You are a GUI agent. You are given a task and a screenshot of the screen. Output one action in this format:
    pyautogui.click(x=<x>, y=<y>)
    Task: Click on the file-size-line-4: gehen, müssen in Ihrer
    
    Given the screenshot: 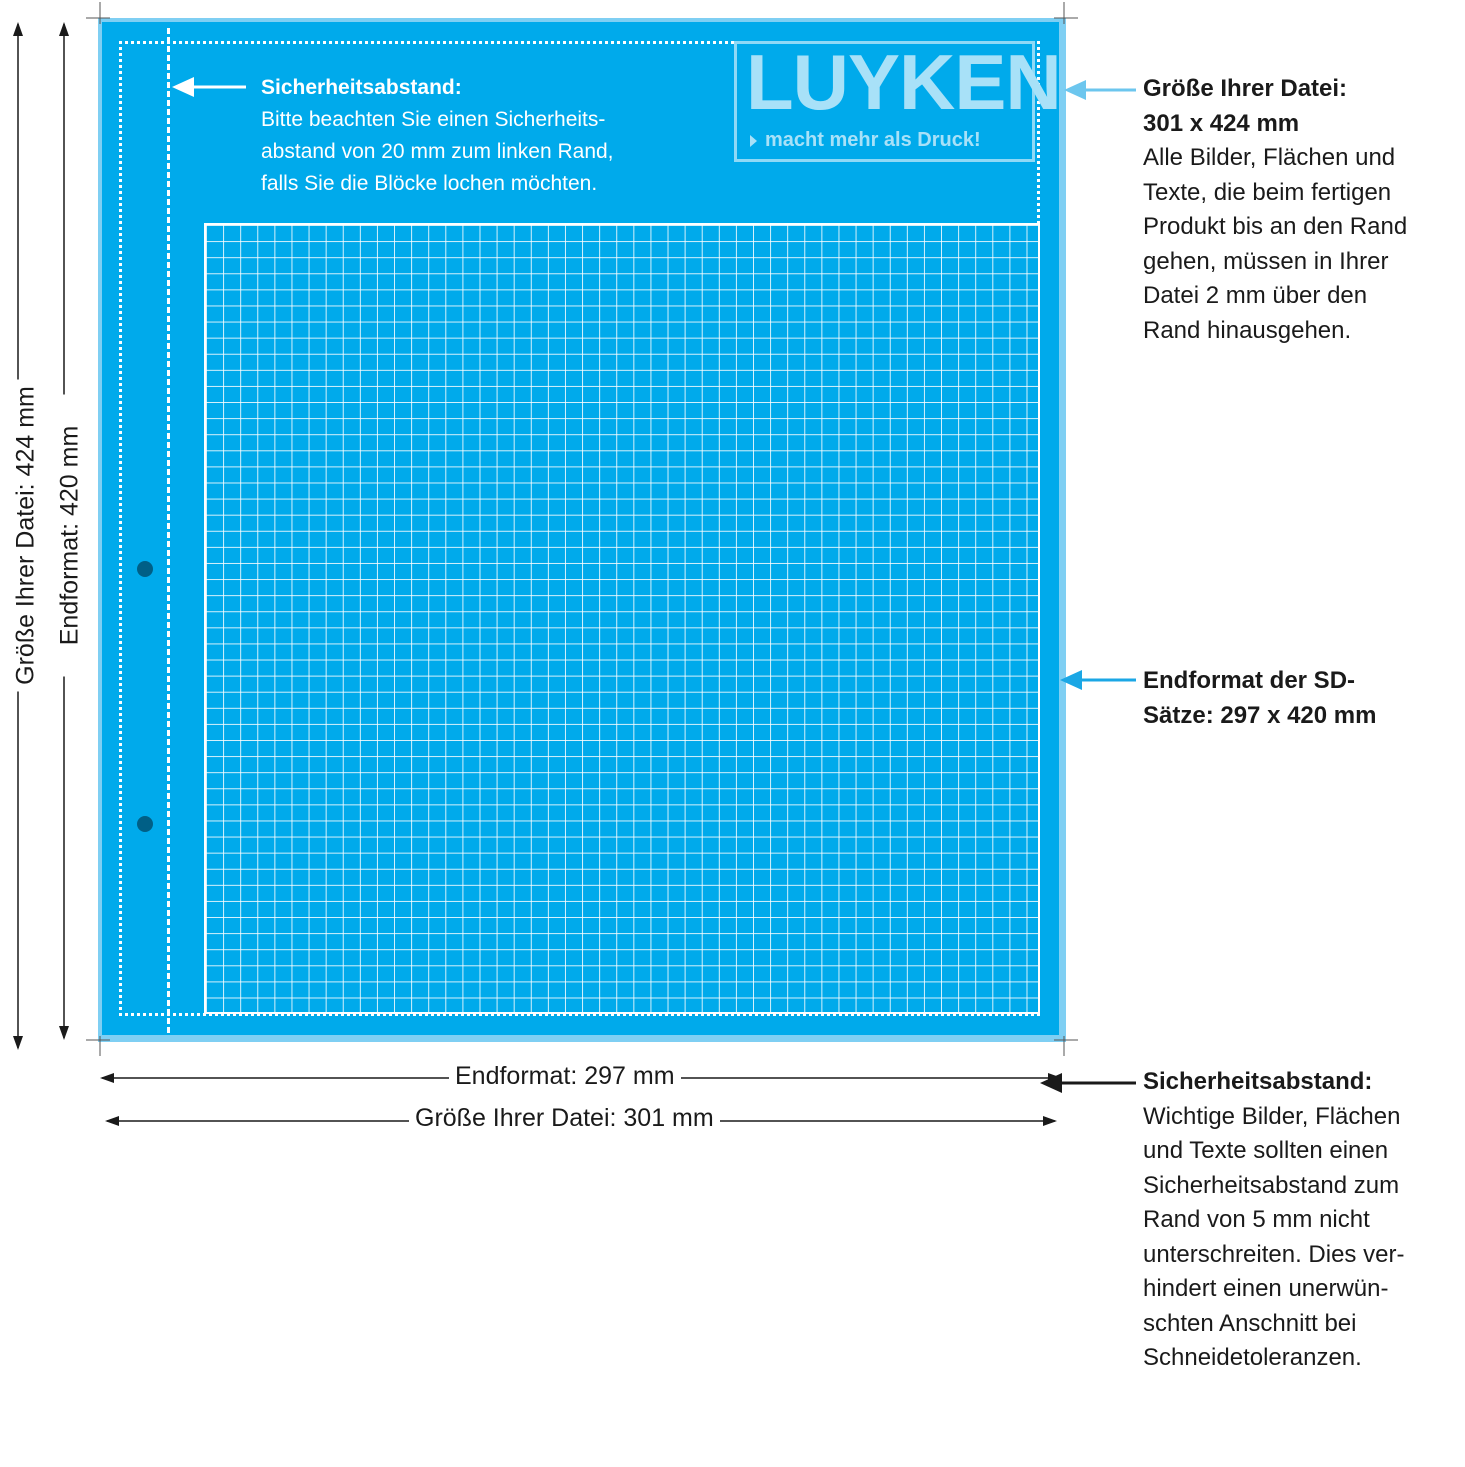 What is the action you would take?
    pyautogui.click(x=1266, y=261)
    